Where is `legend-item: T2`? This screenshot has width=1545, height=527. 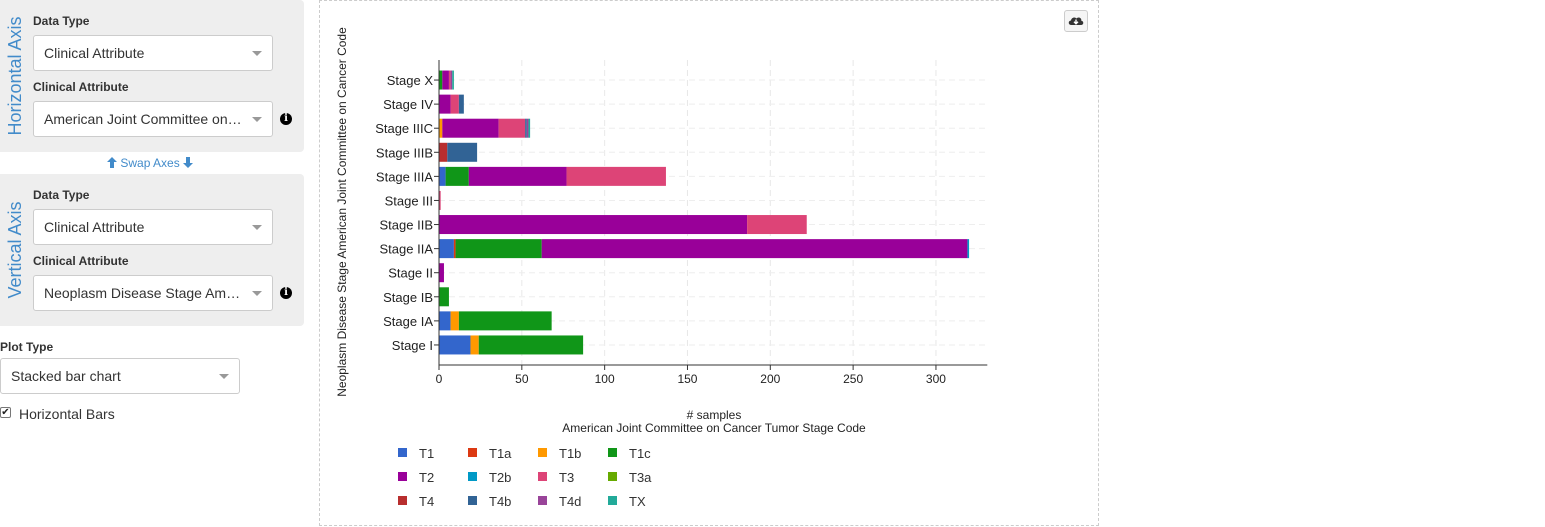
legend-item: T2 is located at coordinates (416, 477).